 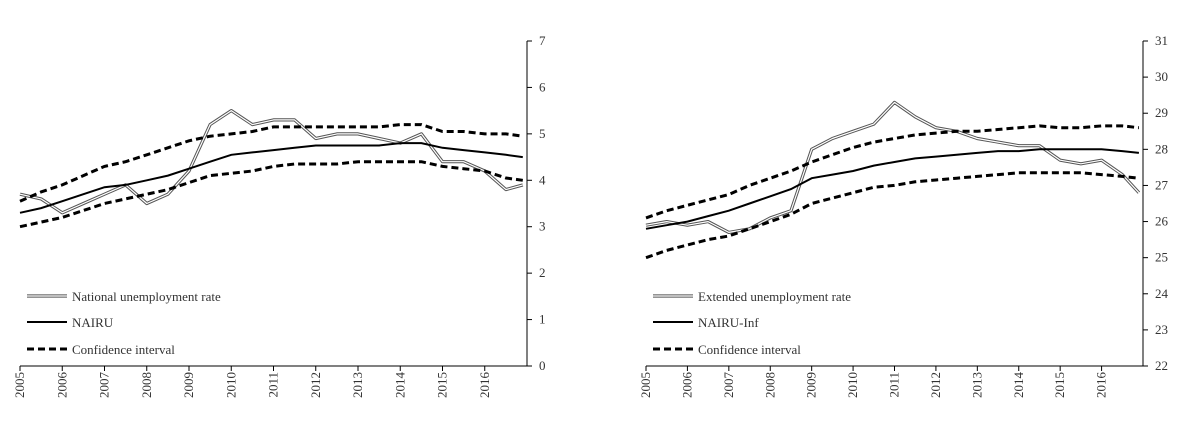 What do you see at coordinates (1162, 293) in the screenshot?
I see `y-tick-label: 24` at bounding box center [1162, 293].